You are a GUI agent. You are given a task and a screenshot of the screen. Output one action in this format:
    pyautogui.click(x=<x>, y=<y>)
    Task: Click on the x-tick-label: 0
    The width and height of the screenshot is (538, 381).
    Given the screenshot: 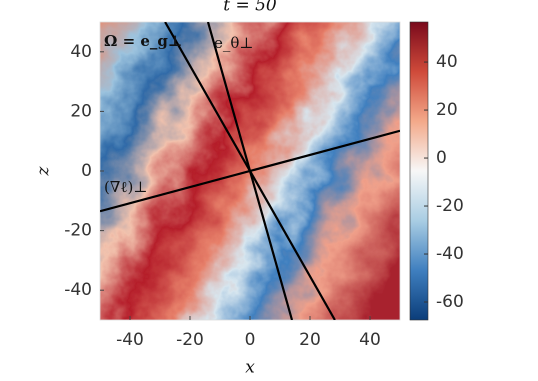 What is the action you would take?
    pyautogui.click(x=250, y=340)
    